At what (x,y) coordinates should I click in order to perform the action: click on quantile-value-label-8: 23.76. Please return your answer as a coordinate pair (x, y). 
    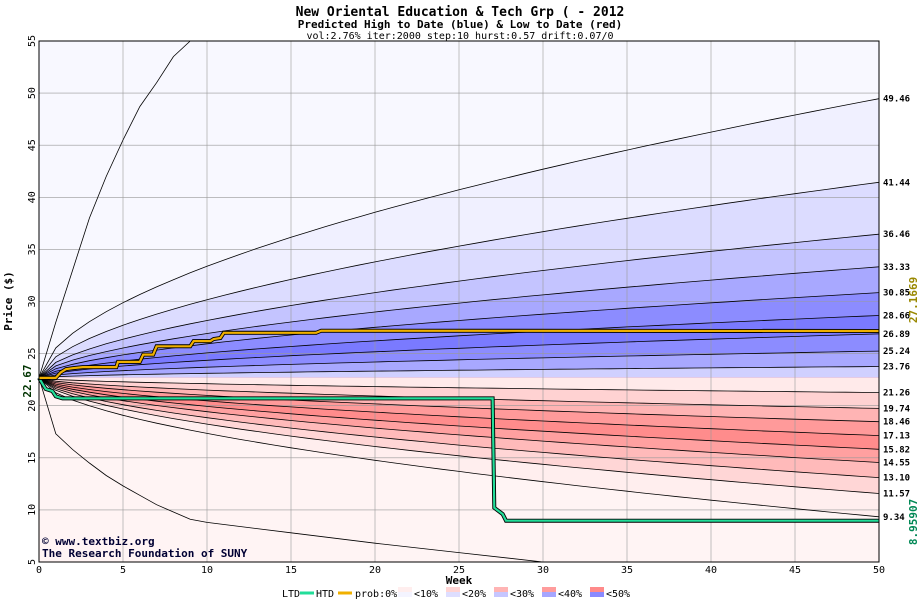
    Looking at the image, I should click on (896, 368).